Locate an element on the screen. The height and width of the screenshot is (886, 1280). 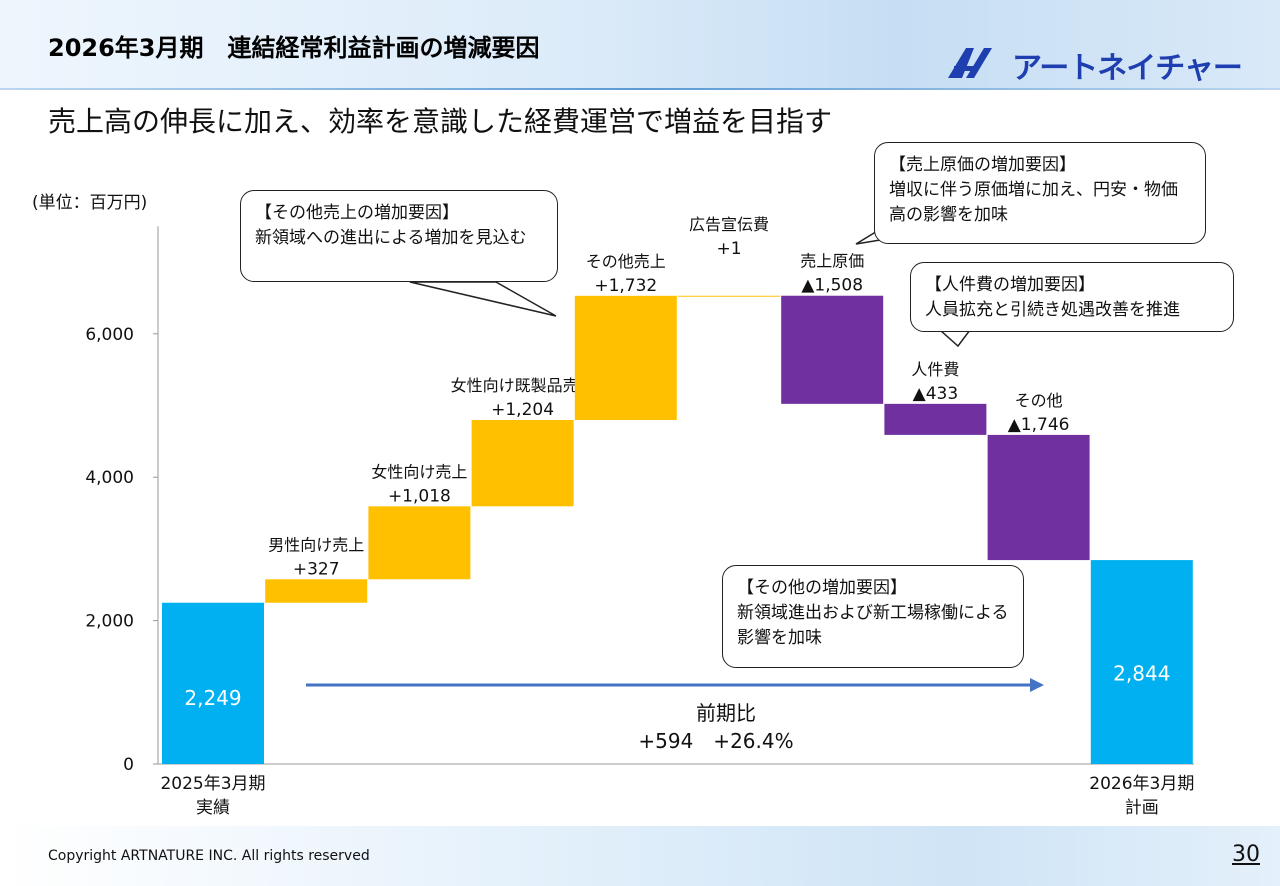
callout-cogs: 【売上原価の増加要因】 増収に伴う原価増に加え、円安・物価高の影響を加味 is located at coordinates (1040, 193).